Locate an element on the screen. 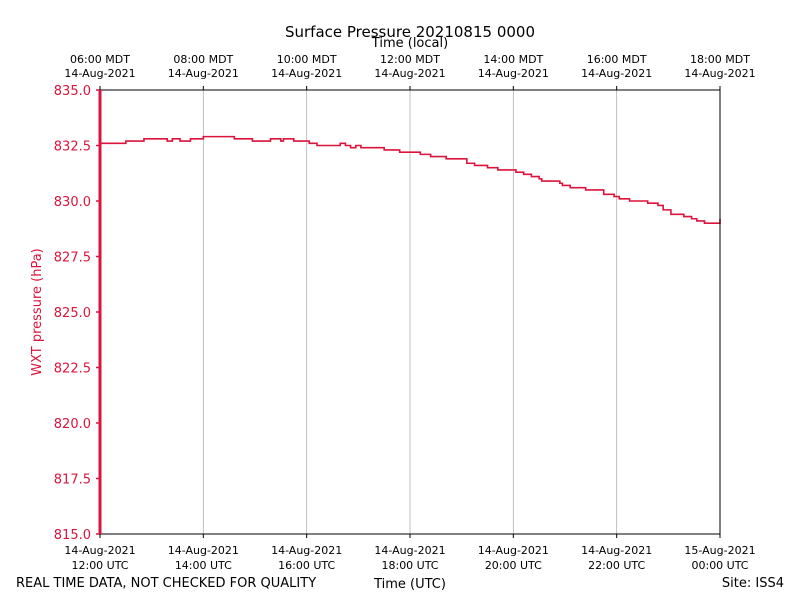  chart-title: Surface Pressure 20210815 0000 is located at coordinates (410, 32).